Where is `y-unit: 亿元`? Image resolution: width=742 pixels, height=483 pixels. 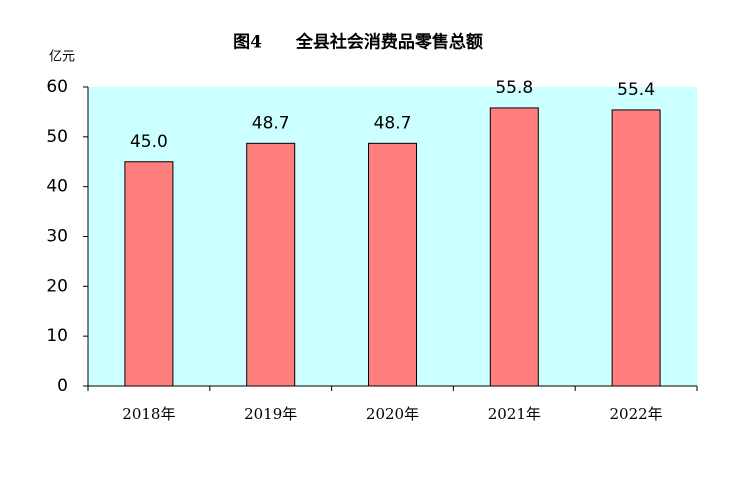 y-unit: 亿元 is located at coordinates (62, 57).